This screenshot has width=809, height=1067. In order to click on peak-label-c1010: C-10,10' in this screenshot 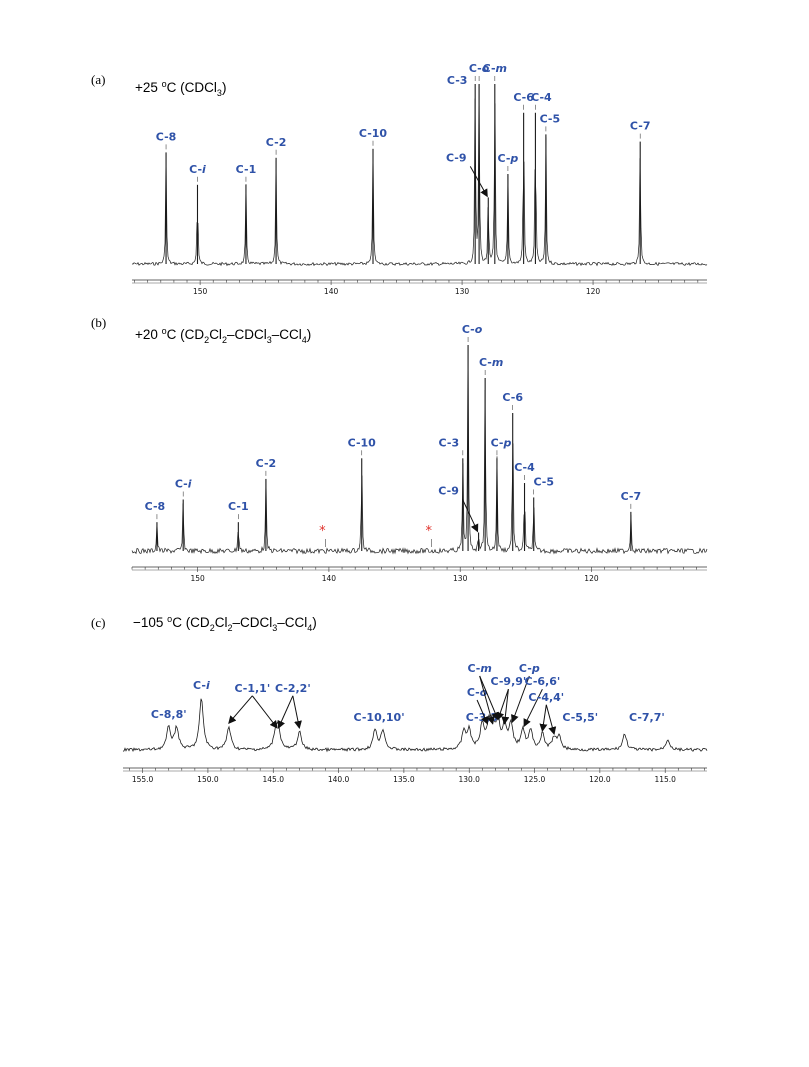, I will do `click(379, 717)`.